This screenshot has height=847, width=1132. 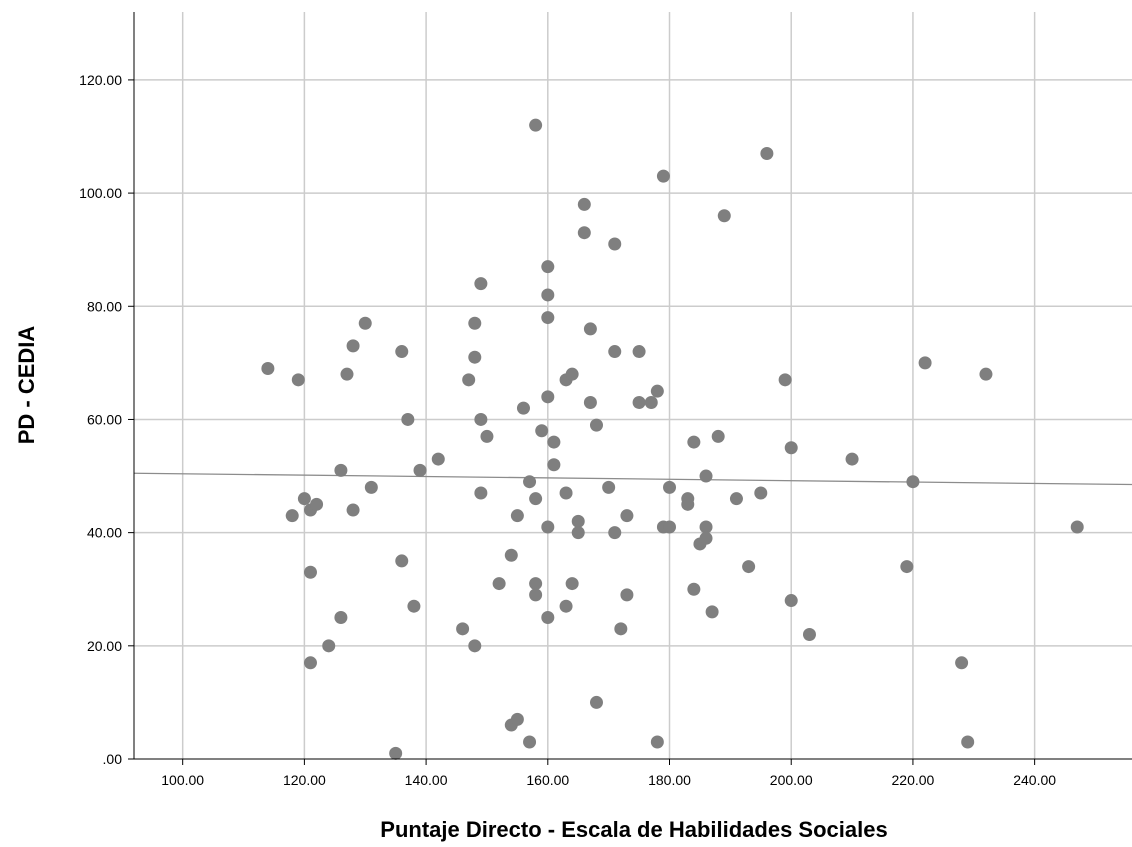 What do you see at coordinates (426, 780) in the screenshot?
I see `x-tick-label: 140.00` at bounding box center [426, 780].